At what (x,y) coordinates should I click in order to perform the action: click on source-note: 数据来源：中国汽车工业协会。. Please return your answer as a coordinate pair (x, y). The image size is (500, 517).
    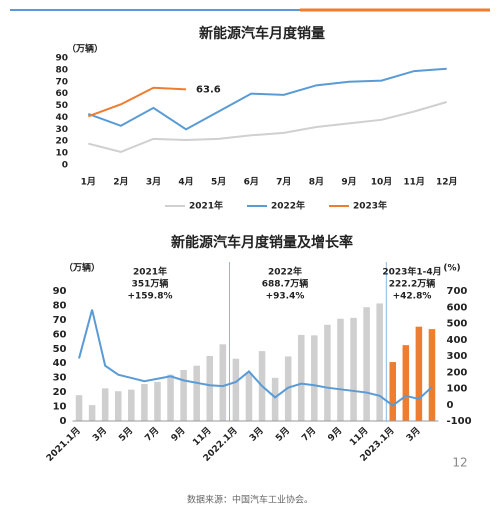
    Looking at the image, I should click on (250, 500).